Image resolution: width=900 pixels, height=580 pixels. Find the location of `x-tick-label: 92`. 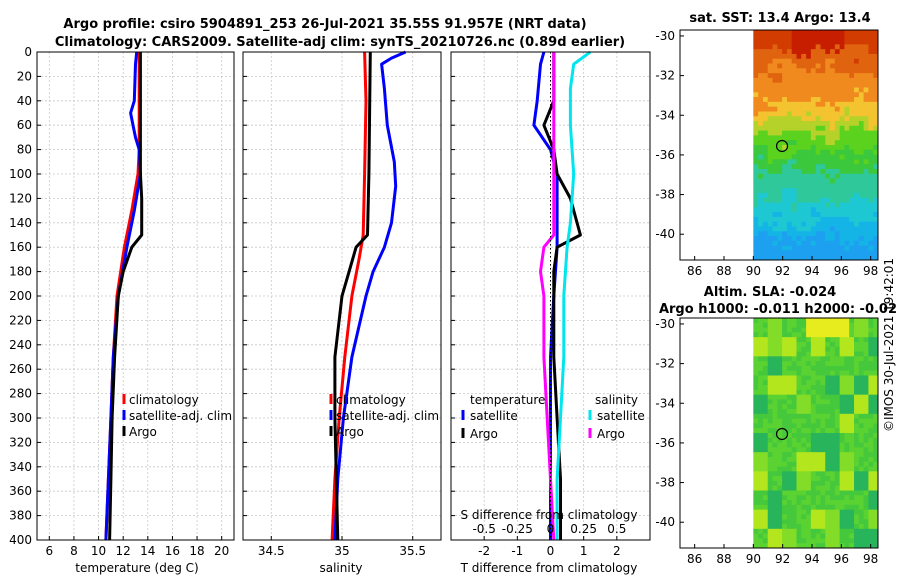

x-tick-label: 92 is located at coordinates (782, 559).